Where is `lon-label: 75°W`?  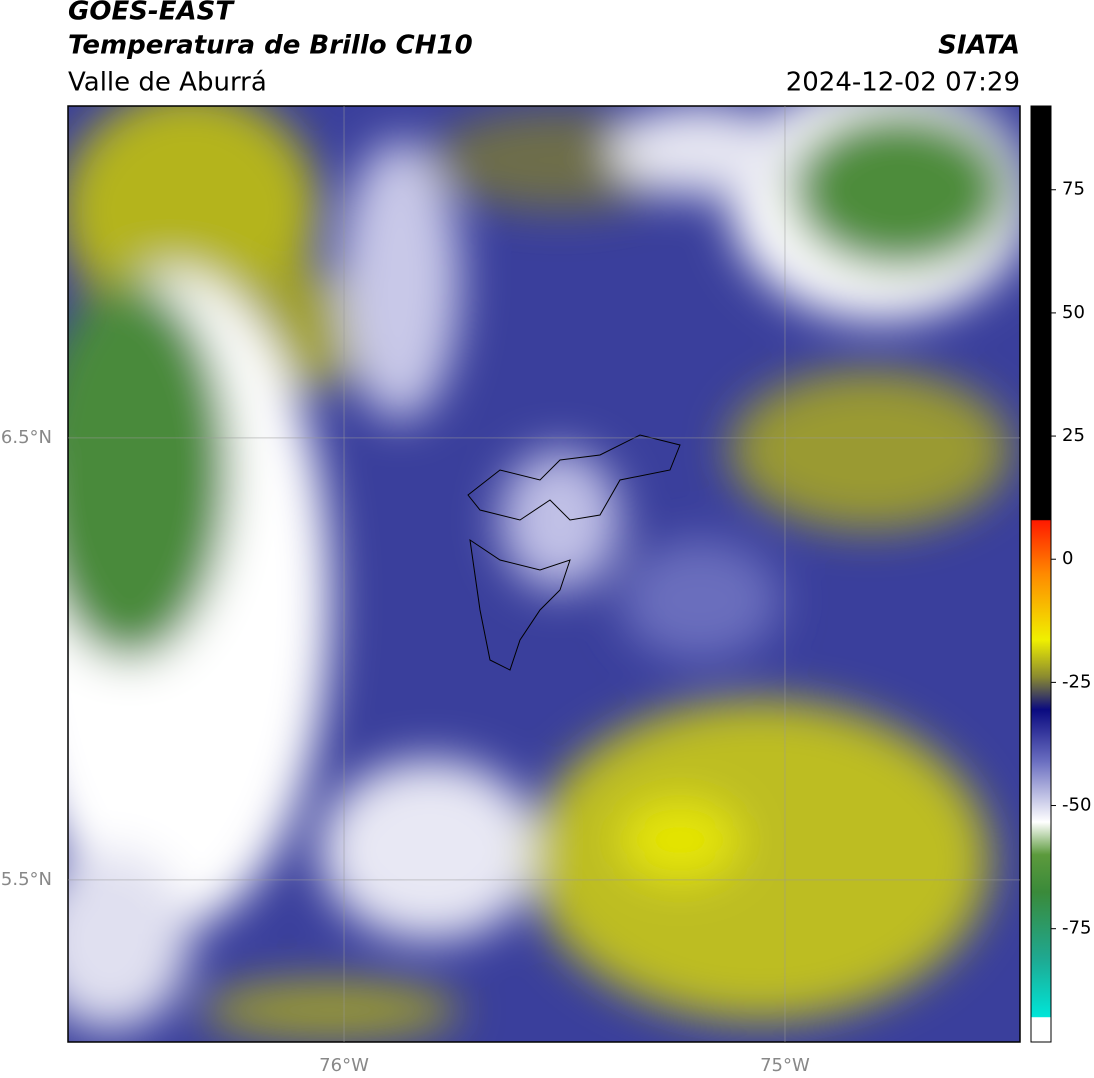 lon-label: 75°W is located at coordinates (785, 1065).